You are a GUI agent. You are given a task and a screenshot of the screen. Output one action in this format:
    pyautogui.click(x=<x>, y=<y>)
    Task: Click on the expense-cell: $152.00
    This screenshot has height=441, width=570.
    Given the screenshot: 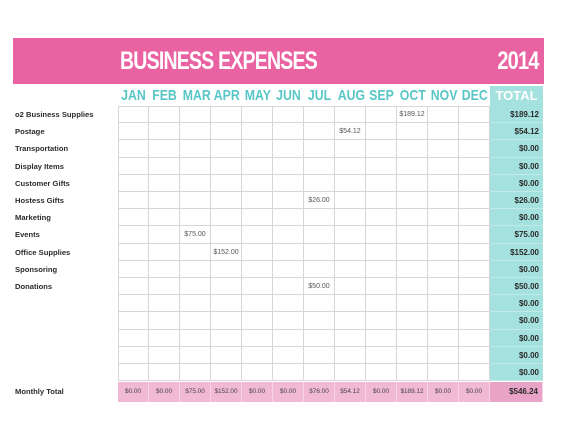 What is the action you would take?
    pyautogui.click(x=226, y=252)
    